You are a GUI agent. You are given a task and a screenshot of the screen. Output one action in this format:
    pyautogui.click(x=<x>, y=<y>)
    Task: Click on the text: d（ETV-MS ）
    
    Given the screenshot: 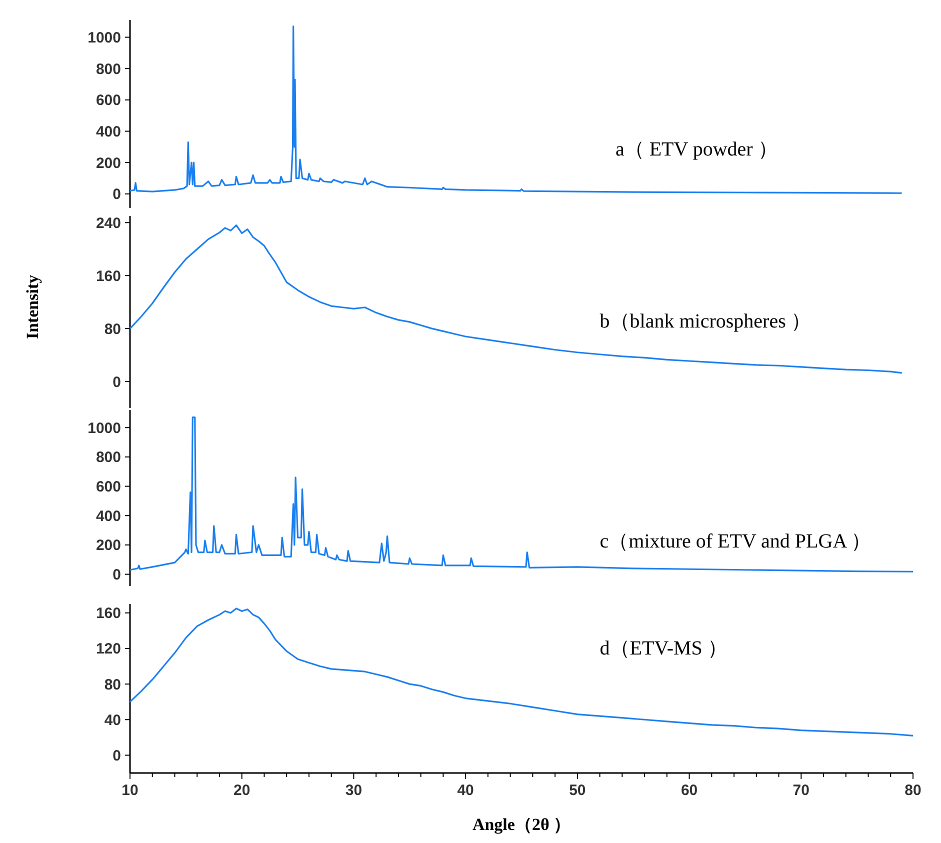 What is the action you would take?
    pyautogui.click(x=664, y=649)
    